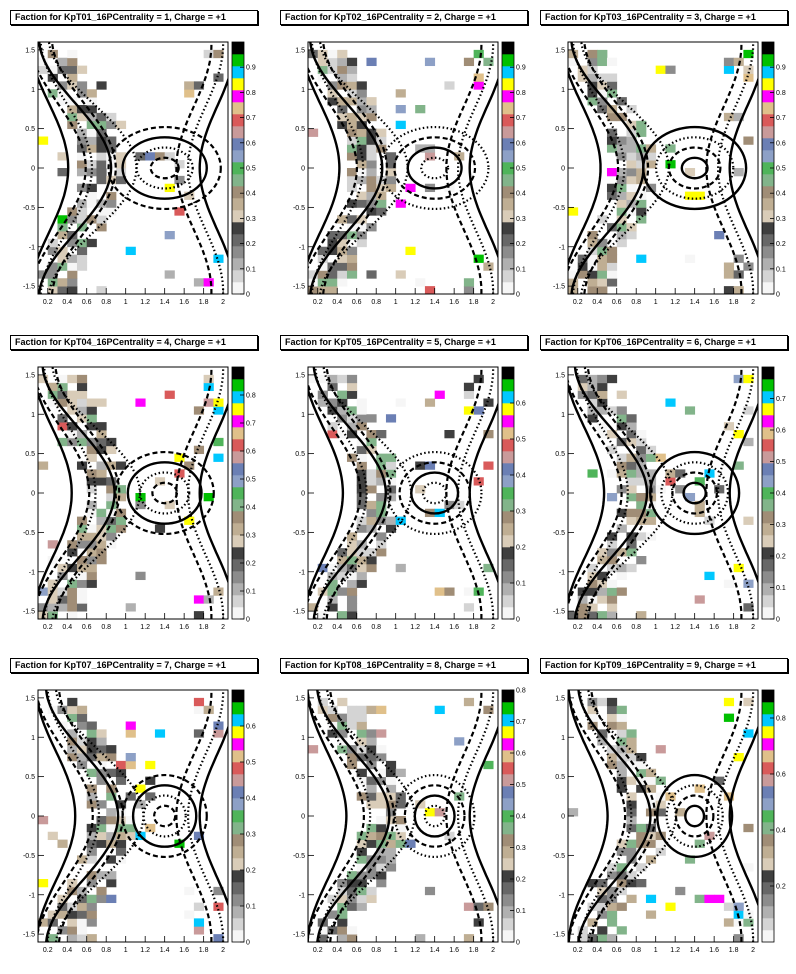  Describe the element at coordinates (617, 950) in the screenshot. I see `x-tick-label: 0.6` at that location.